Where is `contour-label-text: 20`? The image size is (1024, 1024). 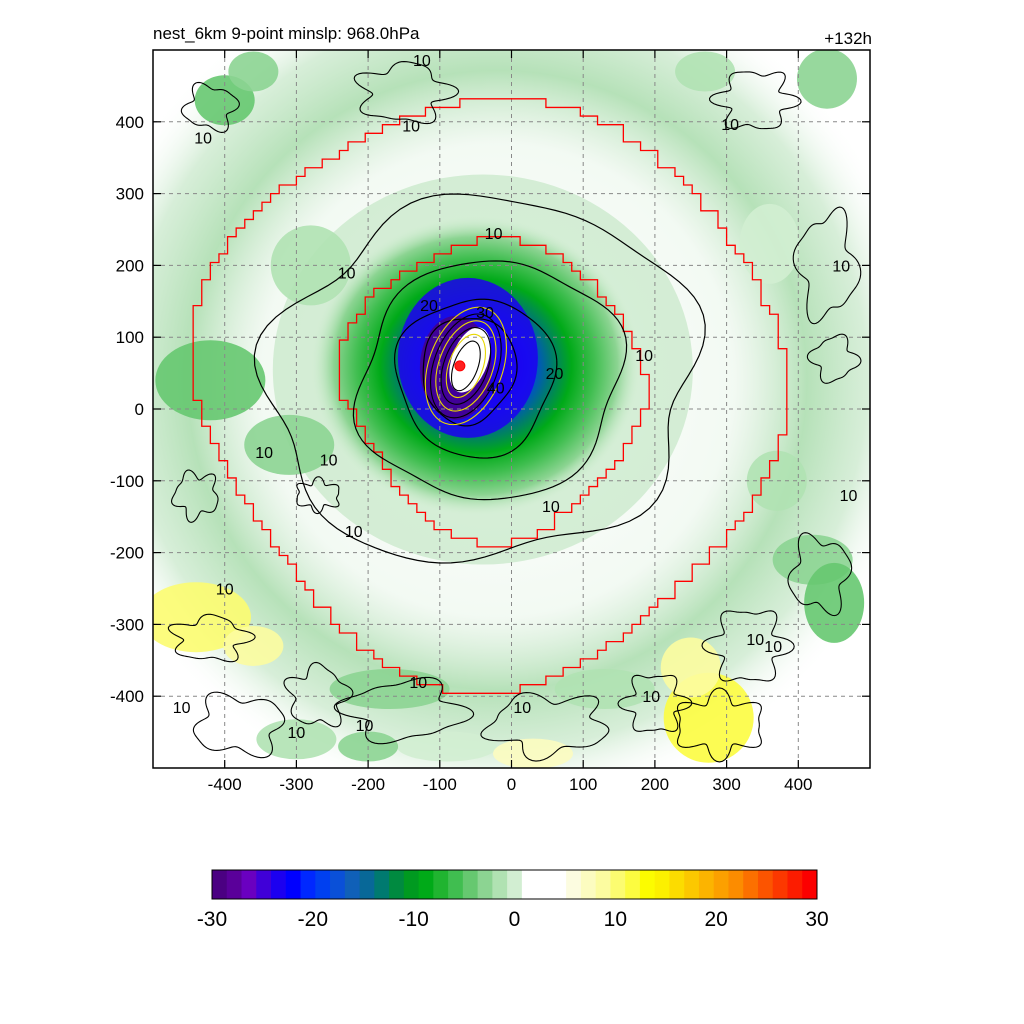 contour-label-text: 20 is located at coordinates (429, 306).